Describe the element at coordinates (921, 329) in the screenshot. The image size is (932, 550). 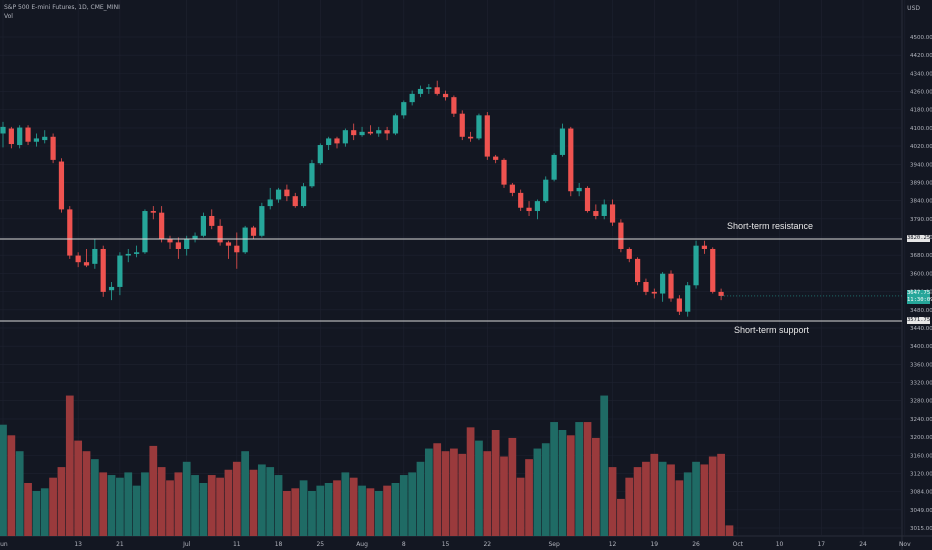
I see `price-tick-label: 3440.00` at that location.